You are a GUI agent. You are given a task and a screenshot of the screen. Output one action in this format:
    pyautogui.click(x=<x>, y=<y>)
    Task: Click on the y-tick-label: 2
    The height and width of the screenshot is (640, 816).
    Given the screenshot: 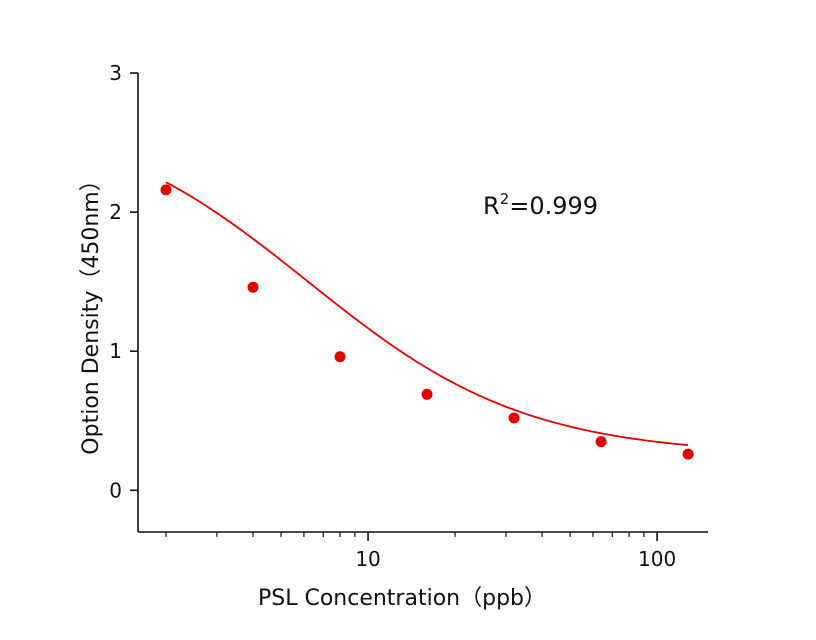 What is the action you would take?
    pyautogui.click(x=115, y=212)
    